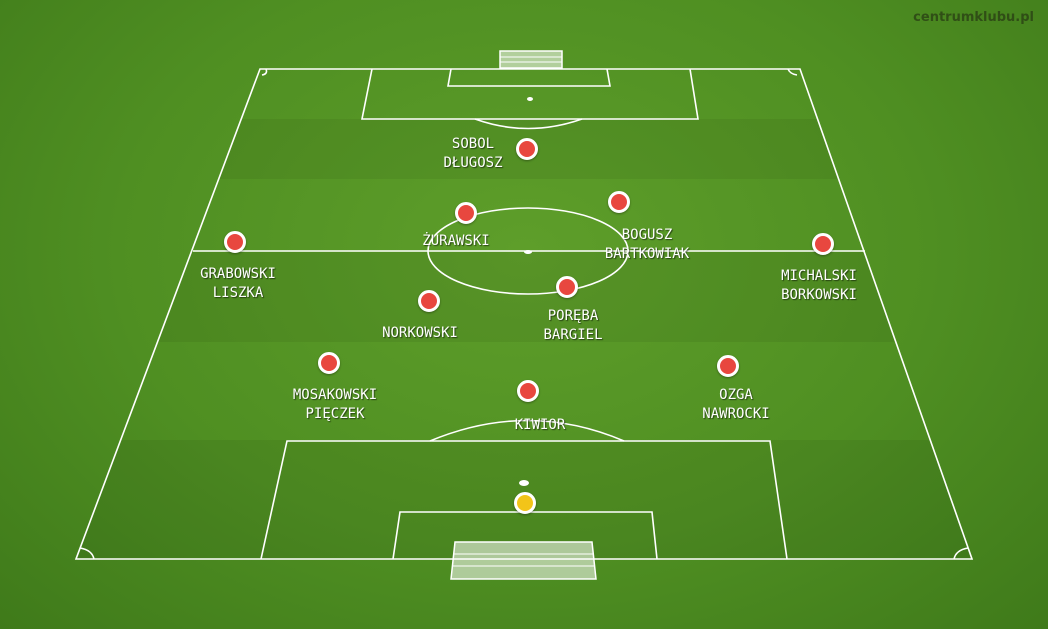  What do you see at coordinates (420, 333) in the screenshot?
I see `player-name: NORKOWSKI` at bounding box center [420, 333].